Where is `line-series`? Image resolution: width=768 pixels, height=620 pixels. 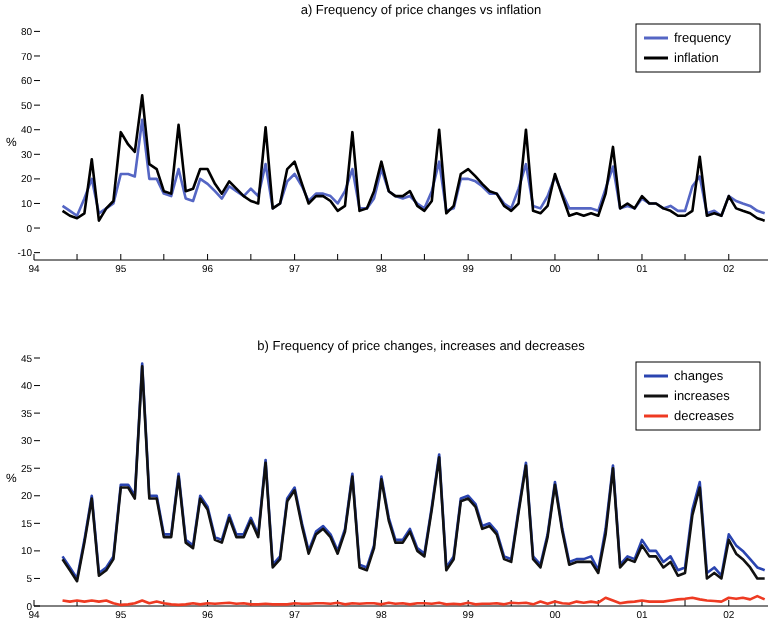 line-series is located at coordinates (413, 168).